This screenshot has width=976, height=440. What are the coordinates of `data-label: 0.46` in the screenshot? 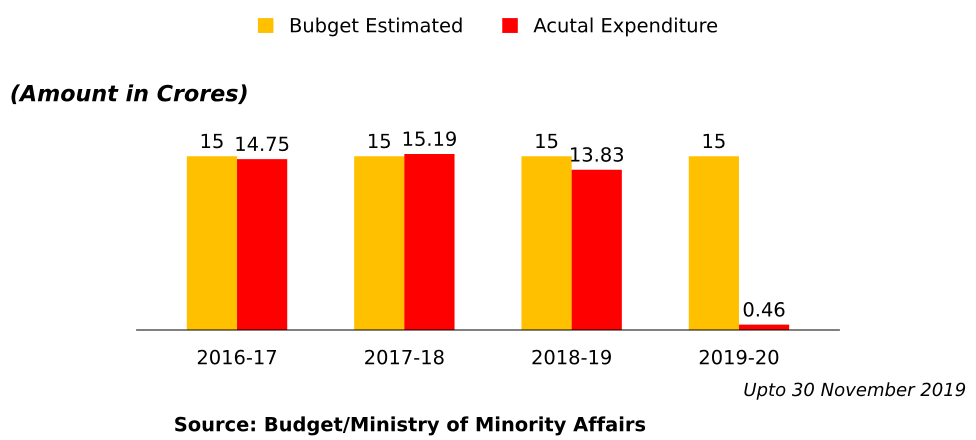 It's located at (764, 309).